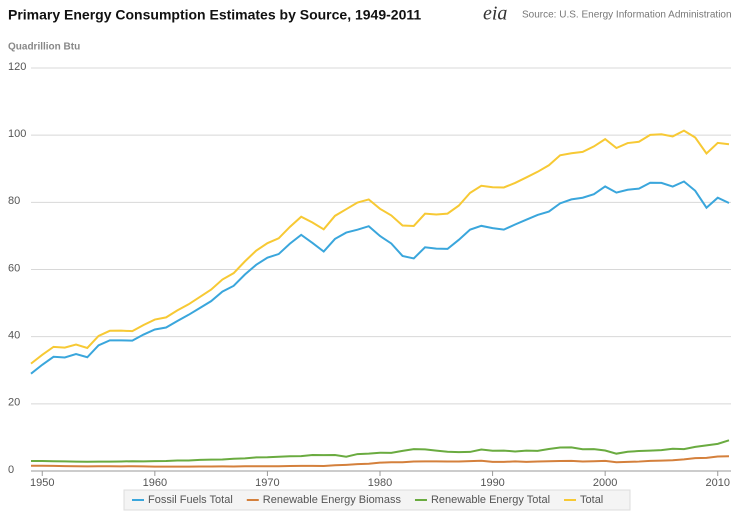 The height and width of the screenshot is (514, 734). What do you see at coordinates (380, 483) in the screenshot?
I see `x-tick-label: 1980` at bounding box center [380, 483].